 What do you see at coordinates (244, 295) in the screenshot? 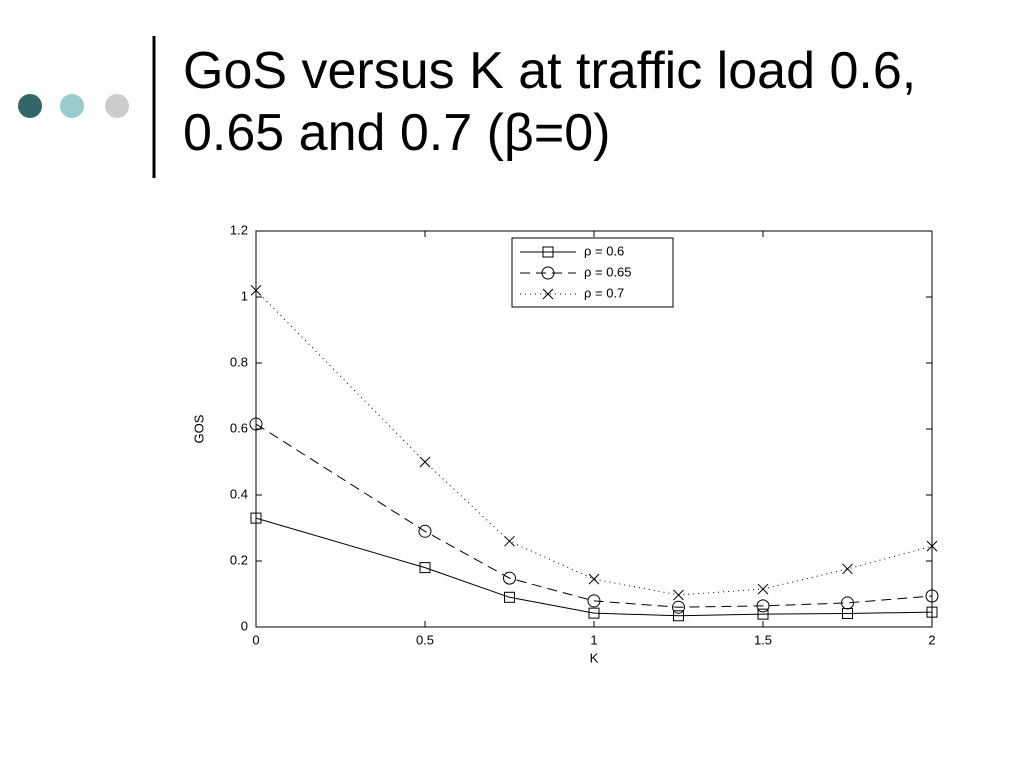
I see `y-tick-label: 1` at bounding box center [244, 295].